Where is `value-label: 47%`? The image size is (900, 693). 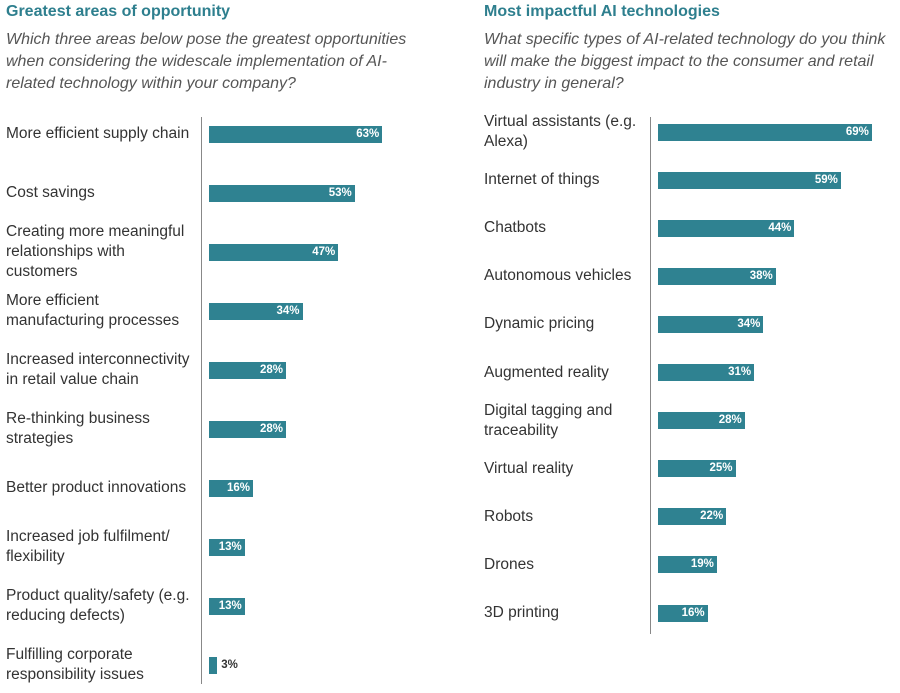
value-label: 47% is located at coordinates (324, 251).